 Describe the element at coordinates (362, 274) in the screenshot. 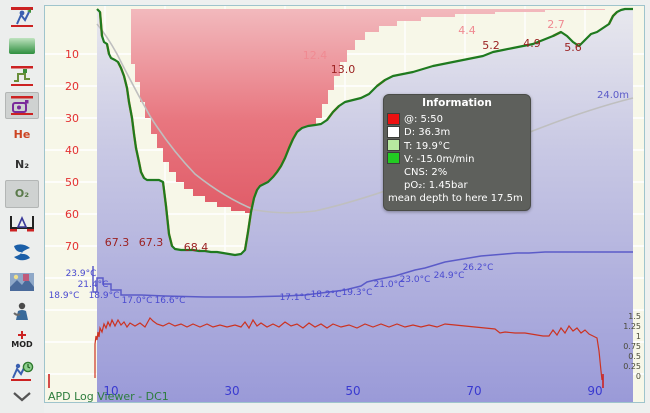

I see `temperature-curve` at that location.